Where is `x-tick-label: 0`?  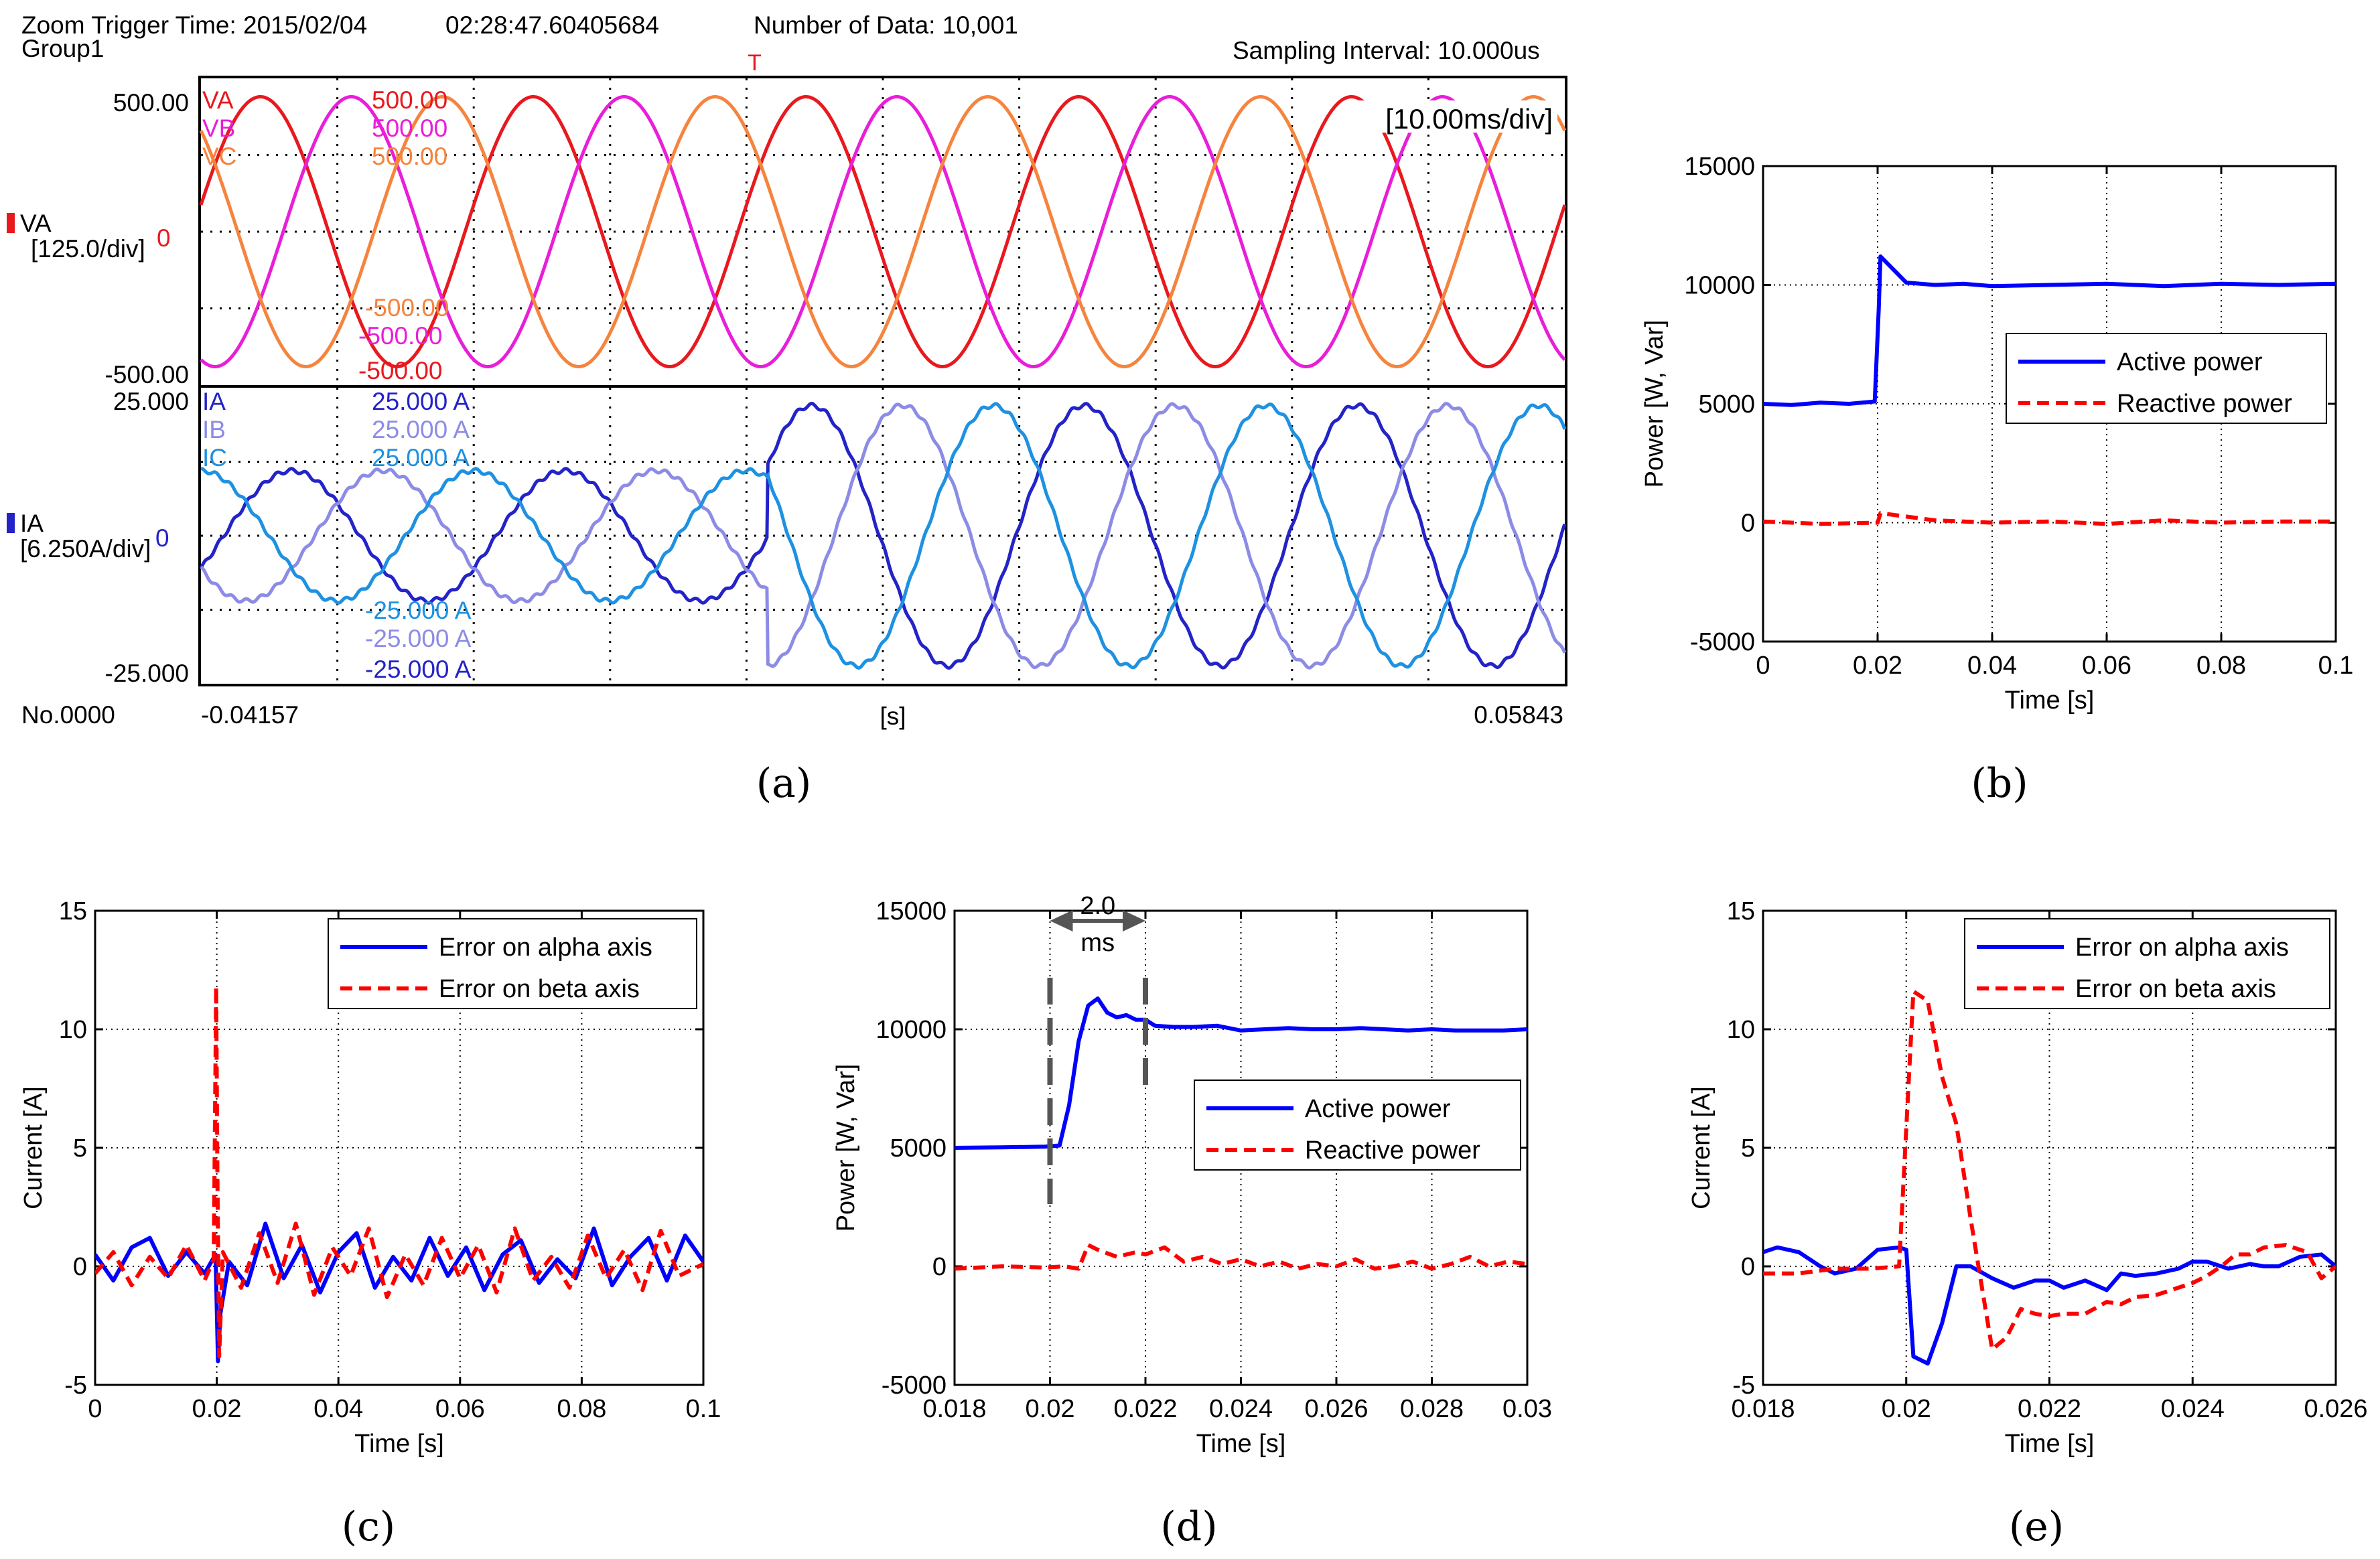
x-tick-label: 0 is located at coordinates (1763, 666).